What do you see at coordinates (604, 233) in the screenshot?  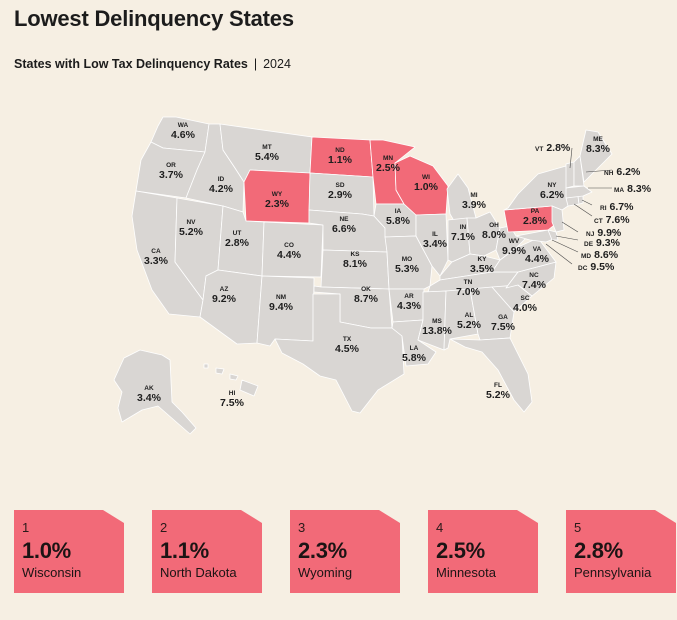 I see `label-NJ: NJ 9.9%` at bounding box center [604, 233].